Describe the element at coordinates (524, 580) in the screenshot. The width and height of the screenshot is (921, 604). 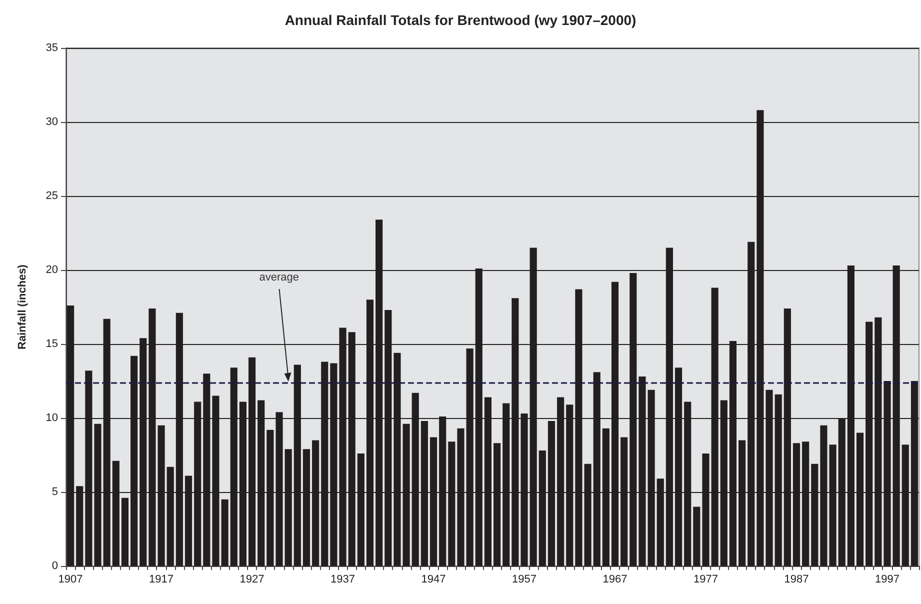
I see `x-tick-label: 1957` at that location.